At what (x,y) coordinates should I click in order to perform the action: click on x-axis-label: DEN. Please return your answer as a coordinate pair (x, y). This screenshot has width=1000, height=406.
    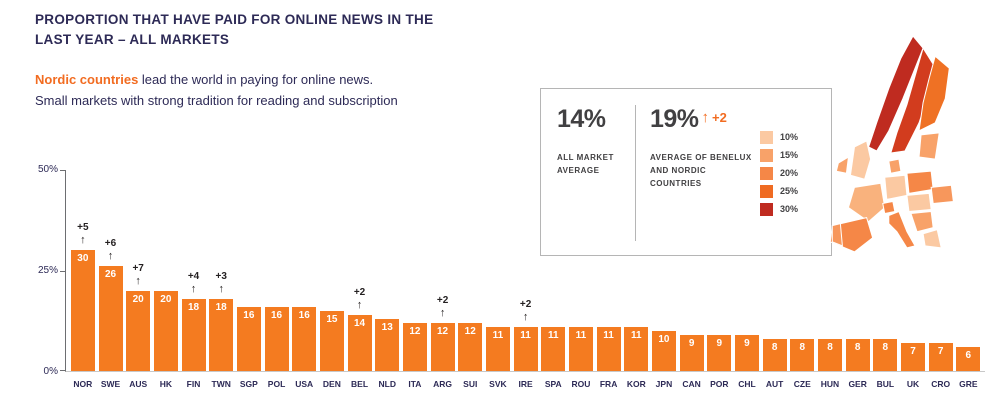
    Looking at the image, I should click on (331, 384).